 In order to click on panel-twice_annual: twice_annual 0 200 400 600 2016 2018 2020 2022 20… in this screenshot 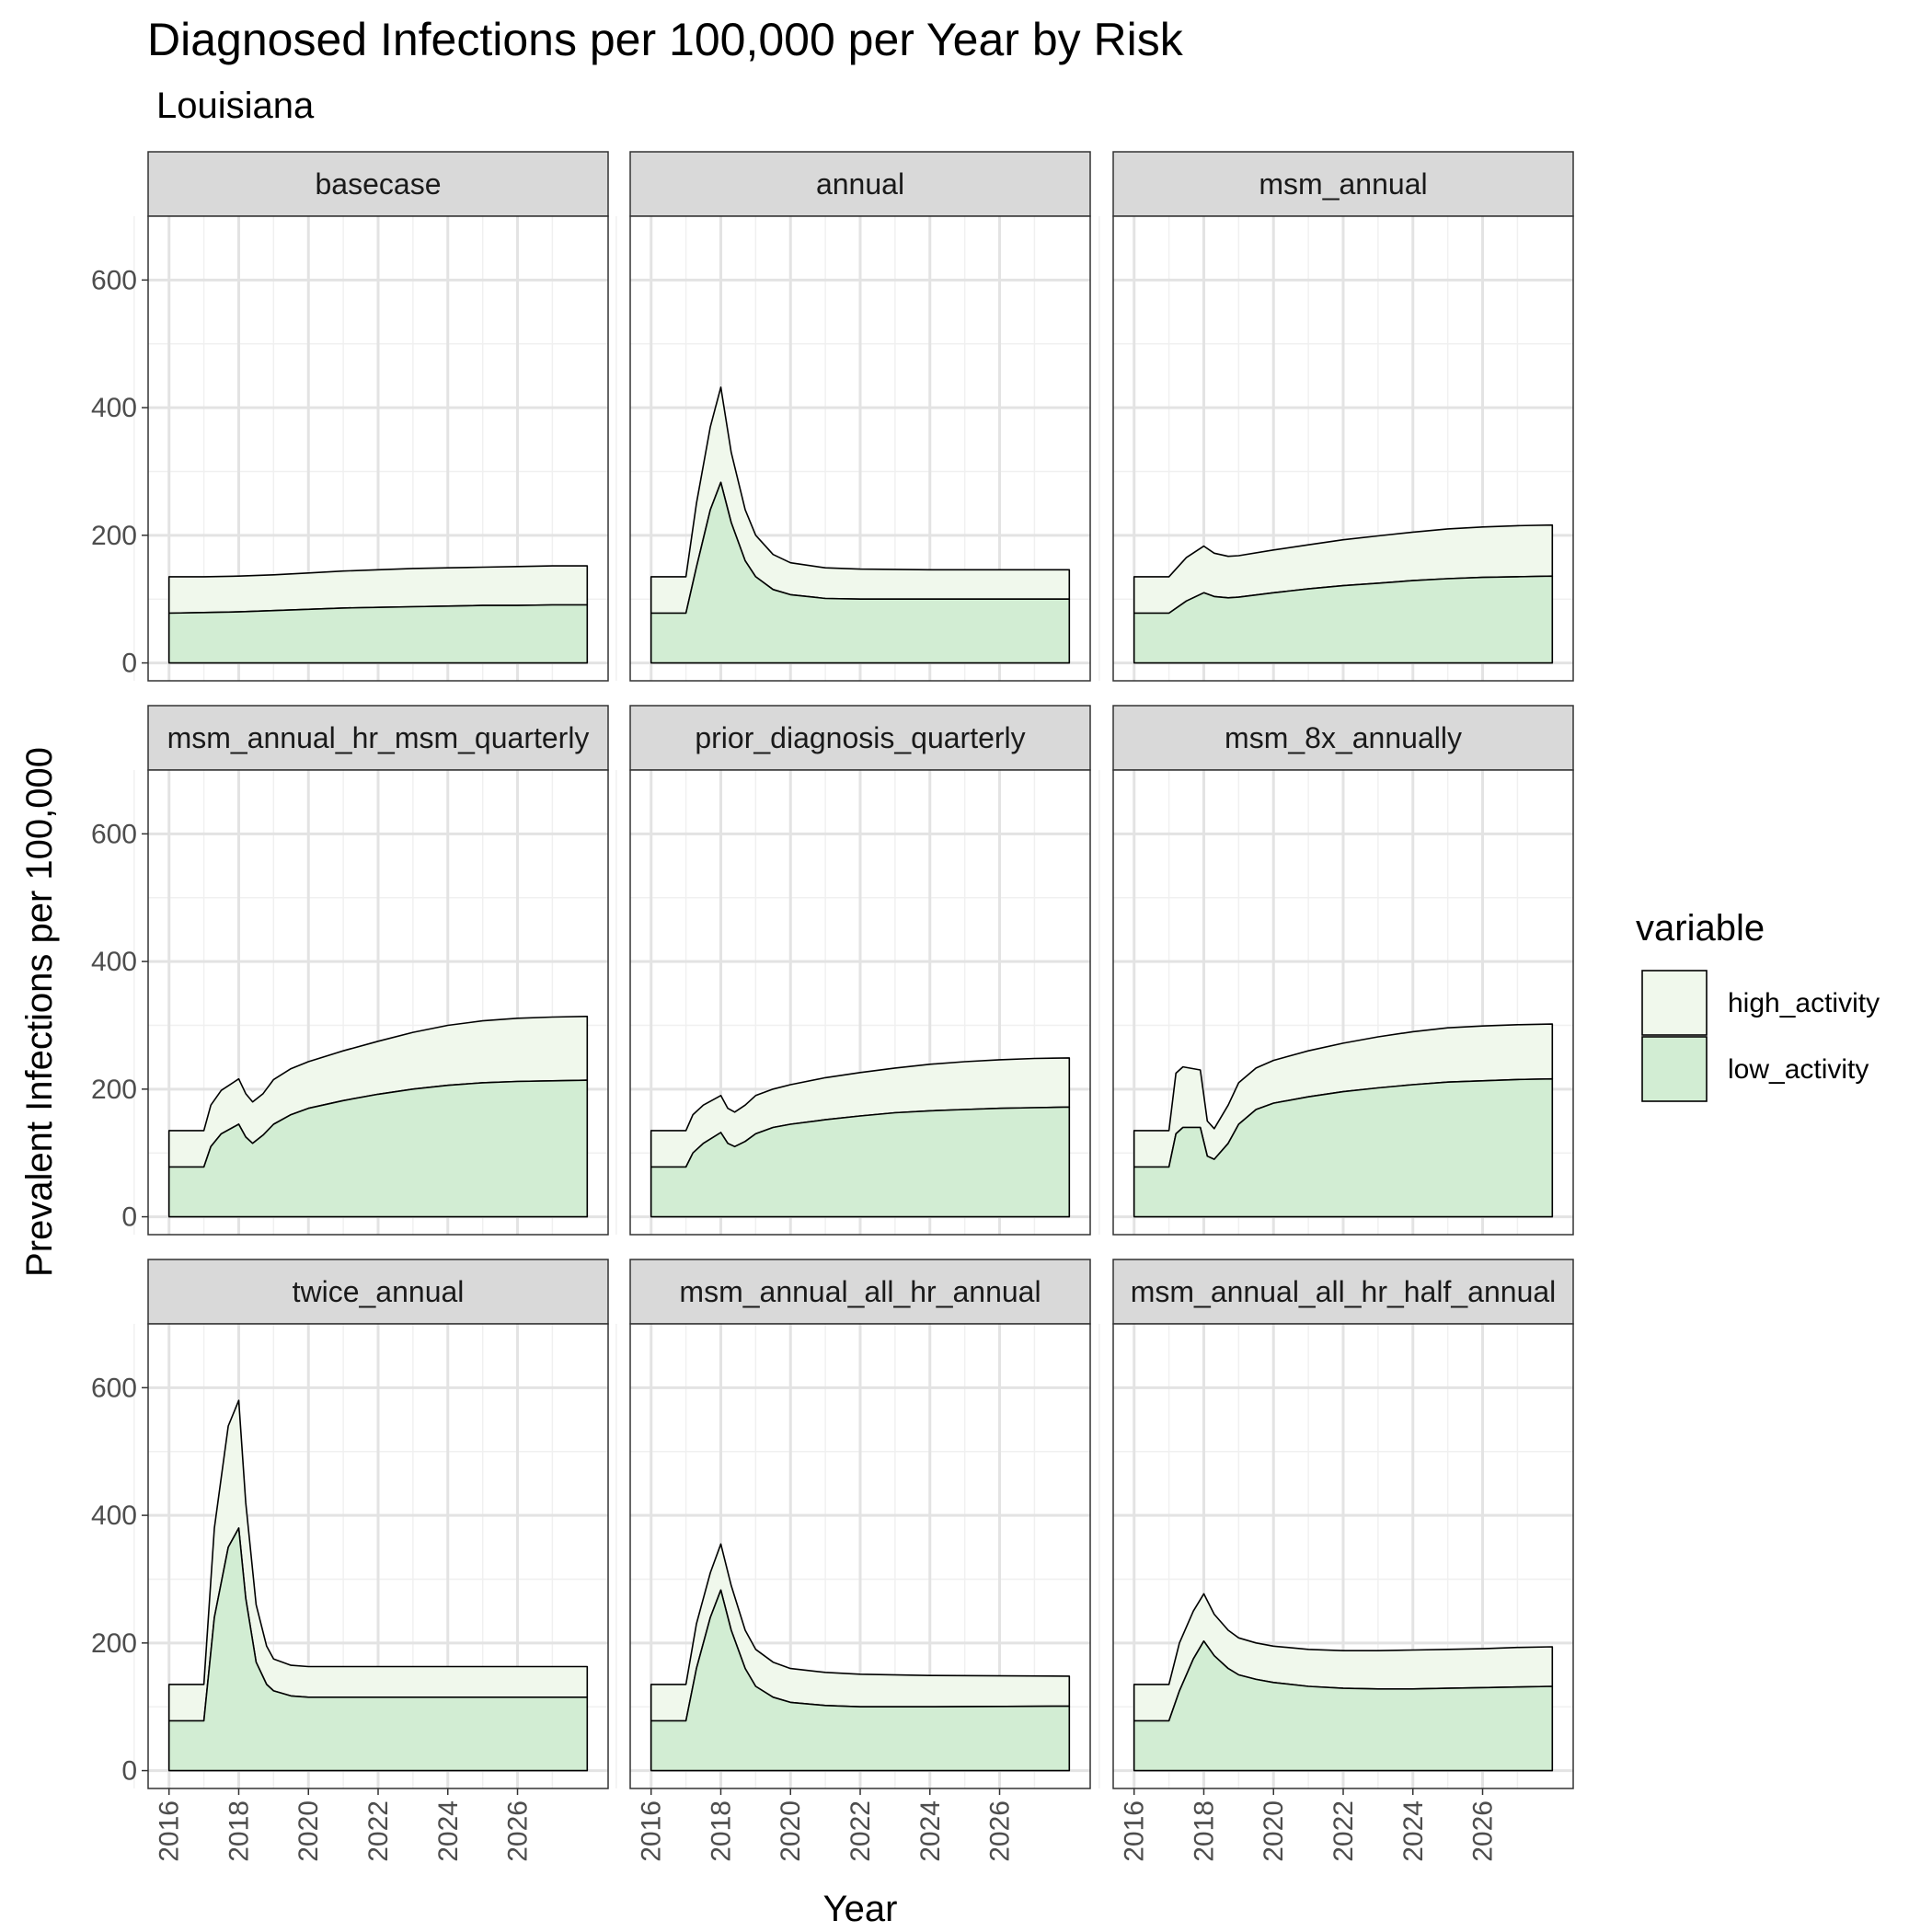, I will do `click(350, 1560)`.